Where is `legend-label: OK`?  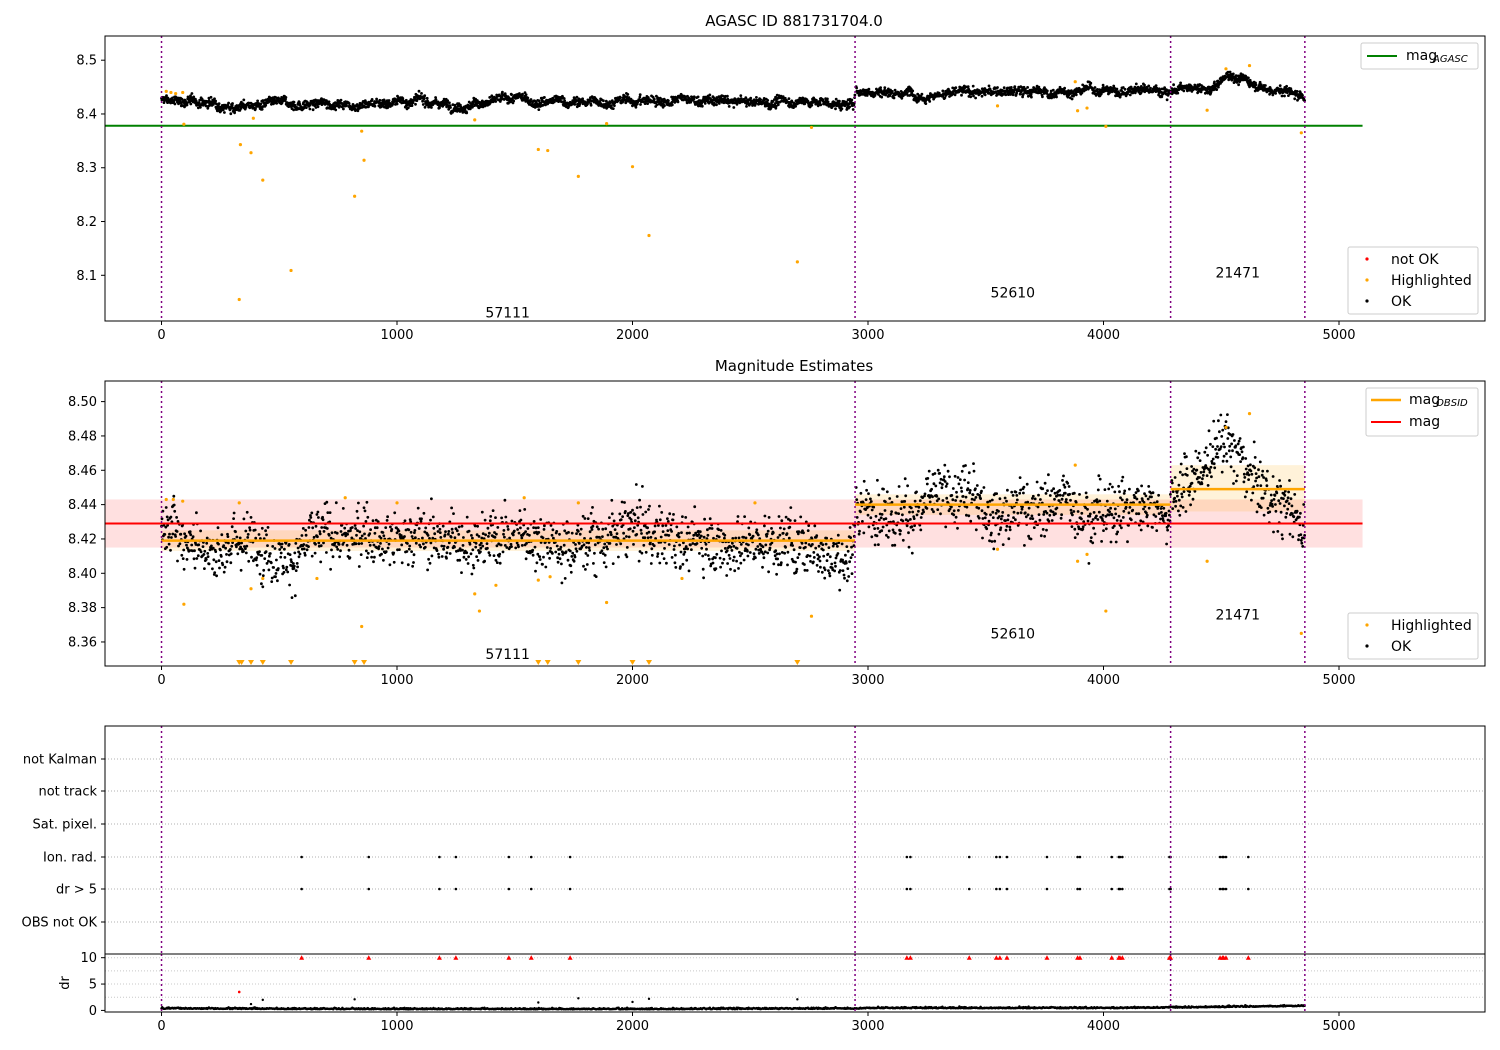
legend-label: OK is located at coordinates (1401, 302).